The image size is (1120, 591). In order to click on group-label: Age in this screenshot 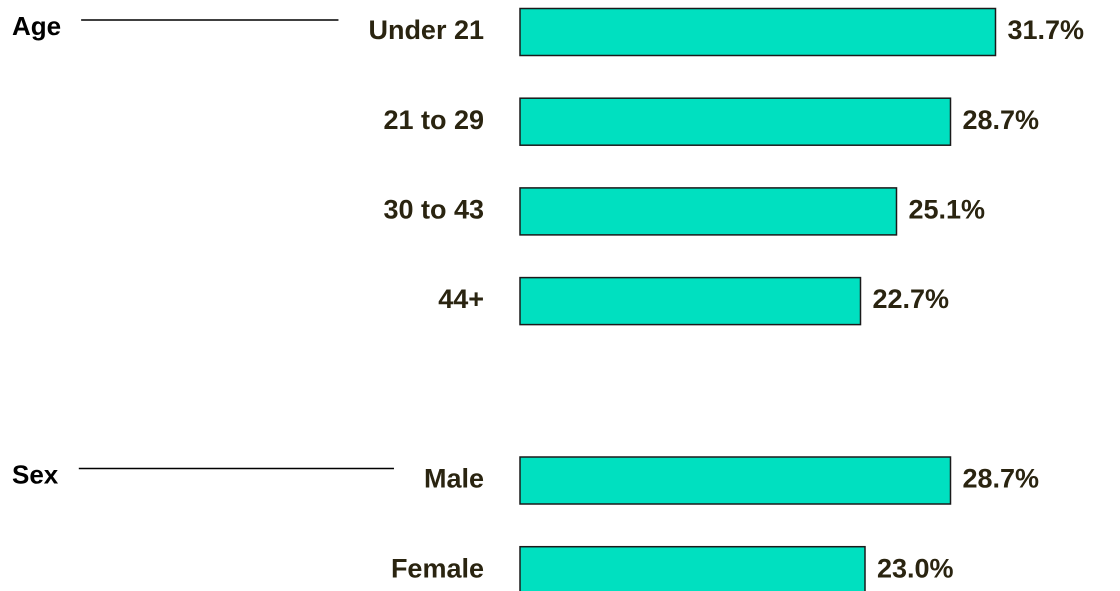, I will do `click(36, 26)`.